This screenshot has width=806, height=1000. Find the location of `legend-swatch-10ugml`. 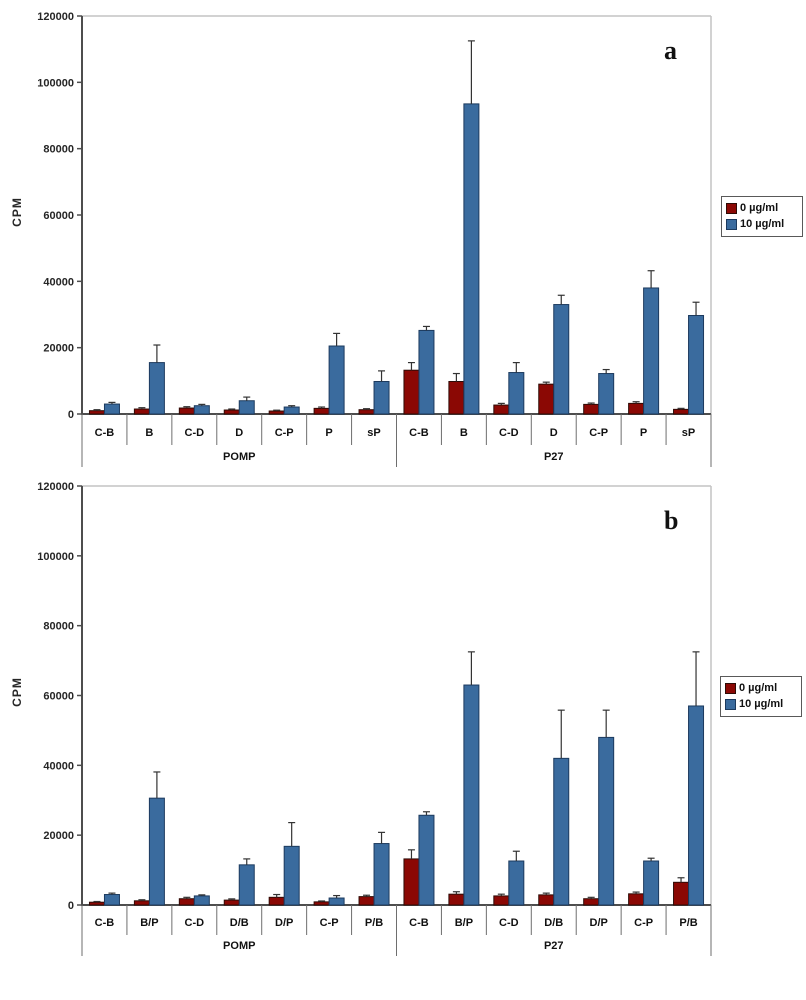

legend-swatch-10ugml is located at coordinates (730, 704).